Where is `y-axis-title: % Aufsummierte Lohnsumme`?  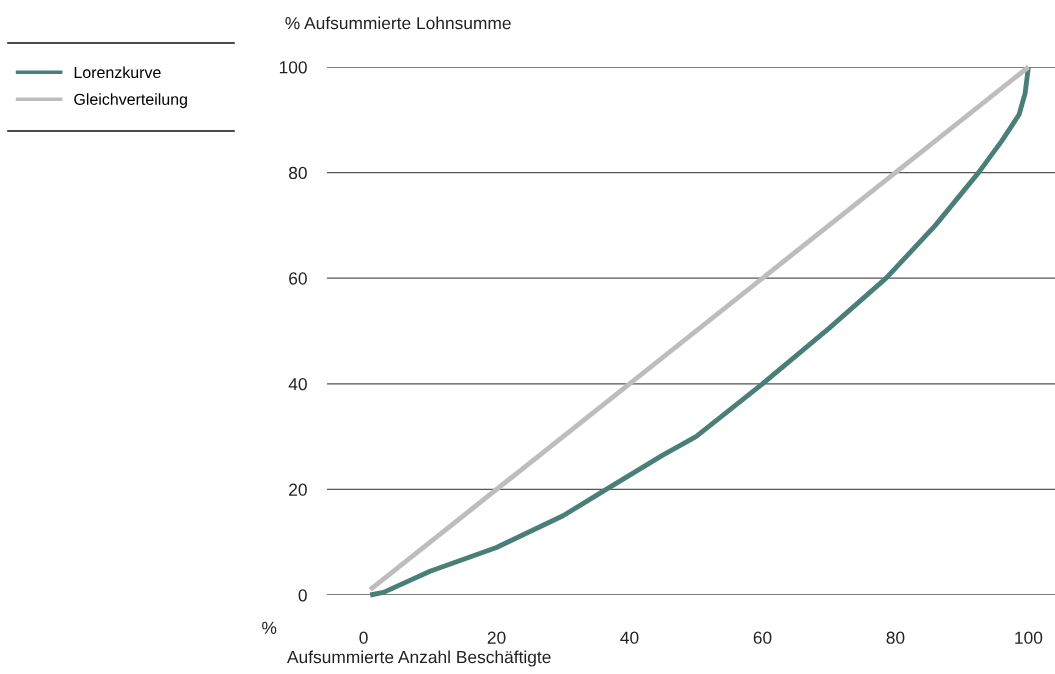
y-axis-title: % Aufsummierte Lohnsumme is located at coordinates (398, 23).